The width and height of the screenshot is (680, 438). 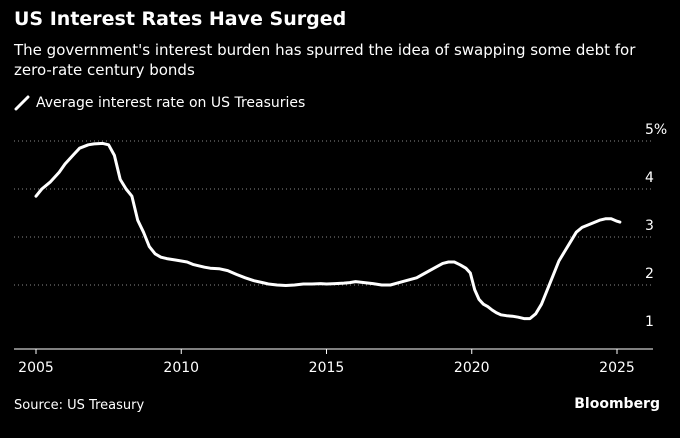 What do you see at coordinates (649, 322) in the screenshot?
I see `y-tick-label: 1` at bounding box center [649, 322].